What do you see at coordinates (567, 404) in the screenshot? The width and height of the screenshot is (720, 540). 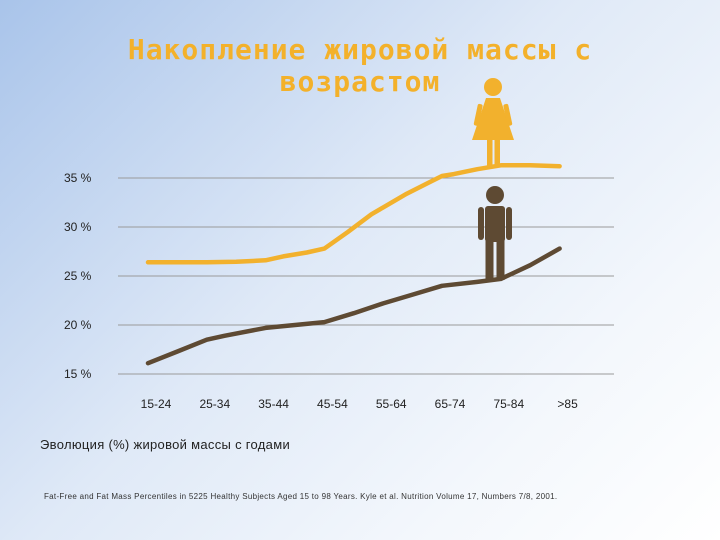 I see `x-tick-label: >85` at bounding box center [567, 404].